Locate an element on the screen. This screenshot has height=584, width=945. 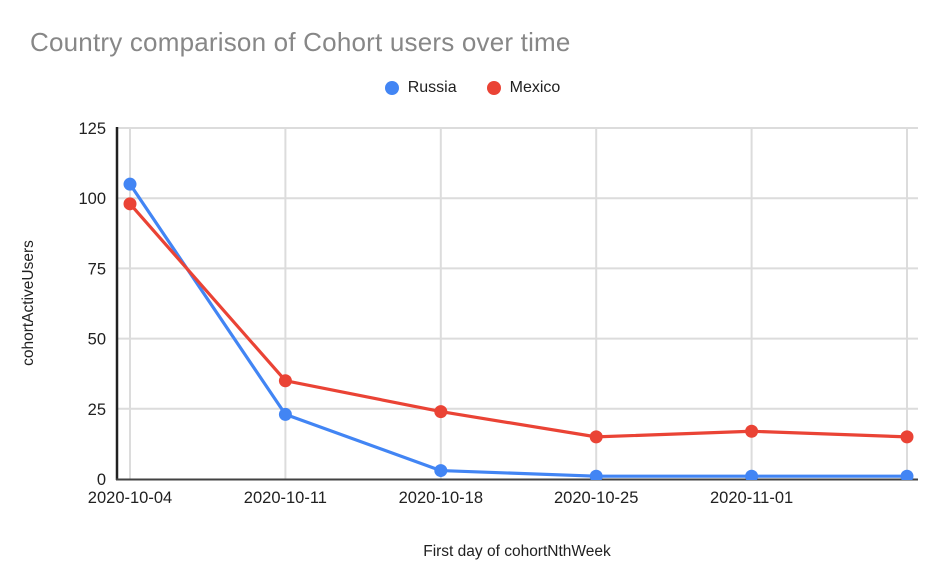
y-tick-label: 125 is located at coordinates (92, 129).